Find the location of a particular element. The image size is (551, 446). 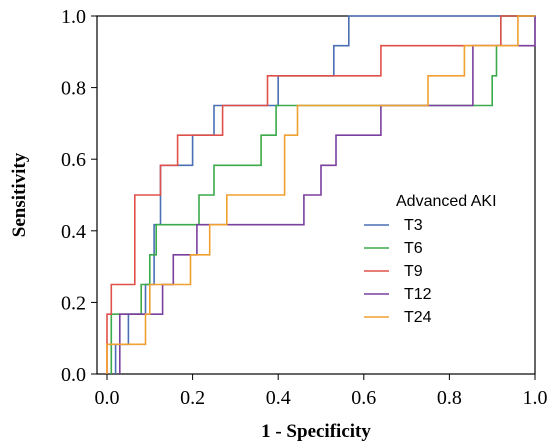

x-axis-title: 1 - Specificity is located at coordinates (316, 431).